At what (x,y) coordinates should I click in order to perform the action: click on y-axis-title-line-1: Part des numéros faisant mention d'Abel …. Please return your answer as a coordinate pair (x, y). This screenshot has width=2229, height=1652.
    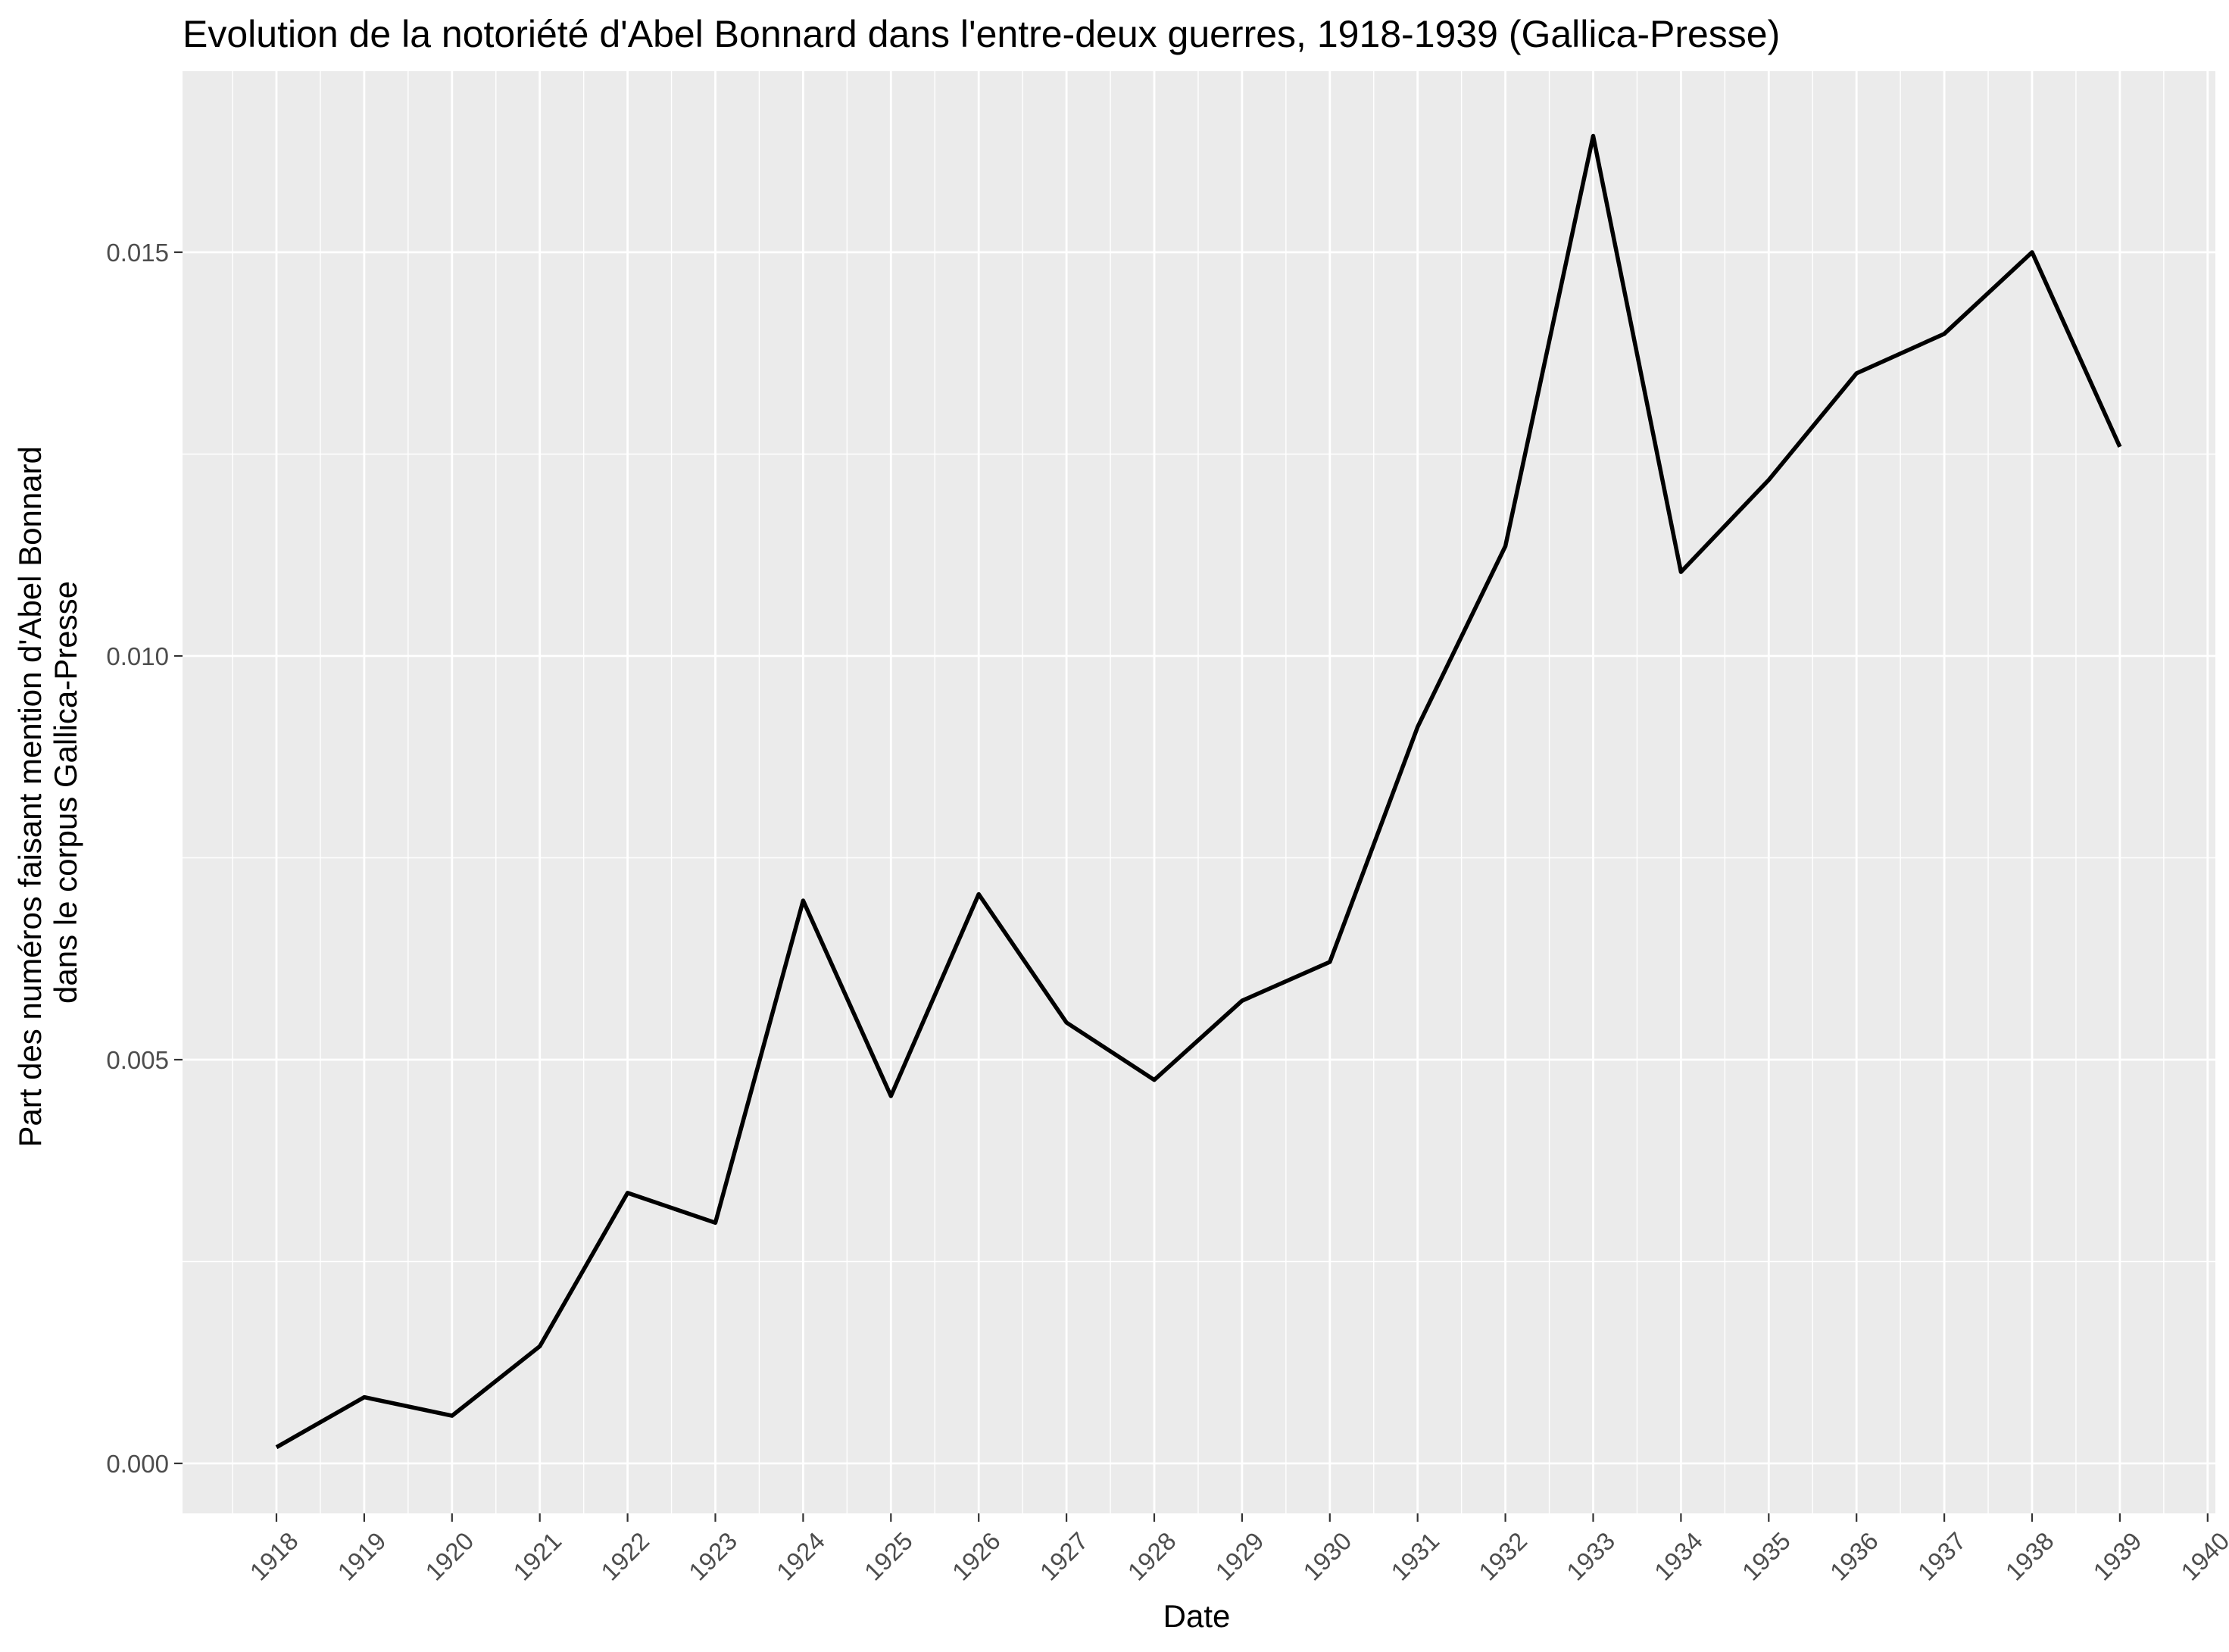
    Looking at the image, I should click on (30, 797).